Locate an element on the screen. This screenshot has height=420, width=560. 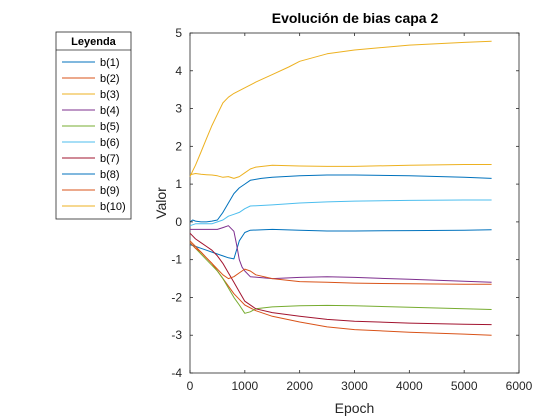
chart-title: Evolución de bias capa 2 is located at coordinates (355, 18).